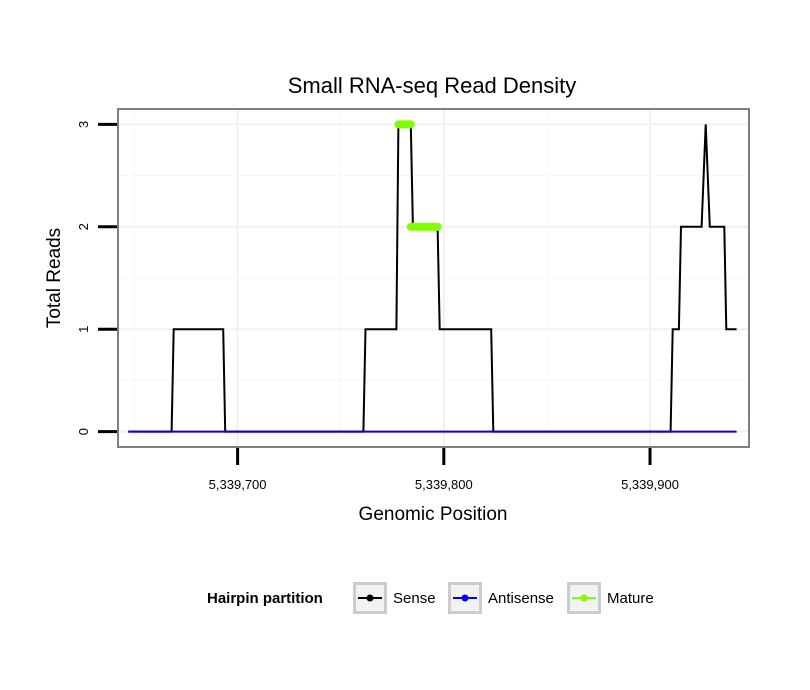  What do you see at coordinates (238, 484) in the screenshot?
I see `x-tick-label: 5,339,700` at bounding box center [238, 484].